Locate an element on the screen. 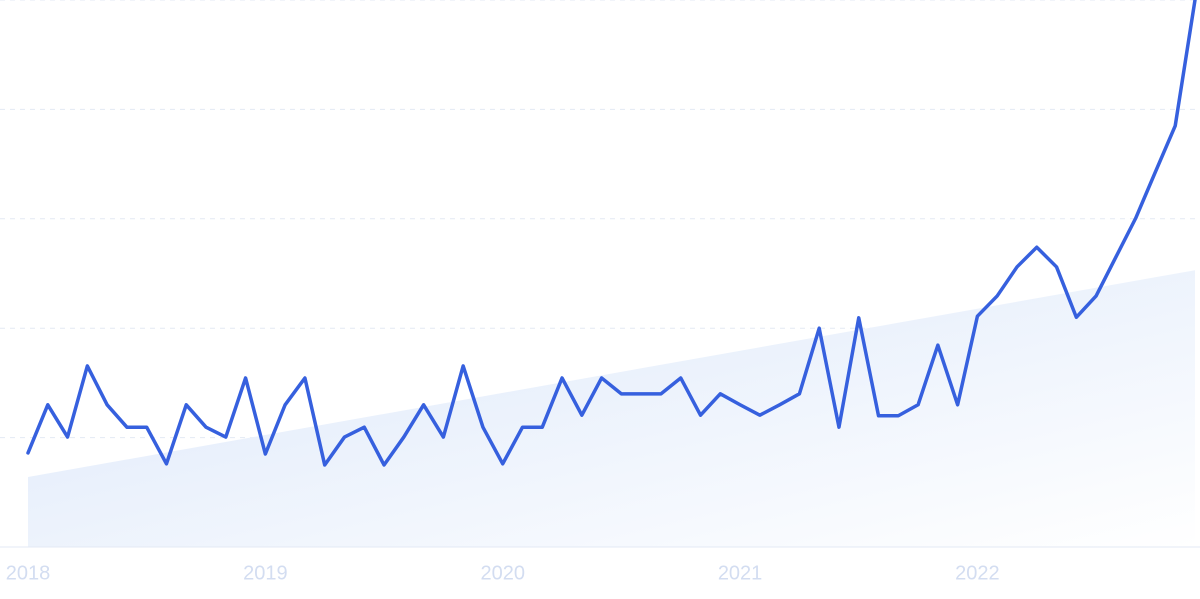 Image resolution: width=1200 pixels, height=599 pixels. x-tick-label: 2019 is located at coordinates (265, 573).